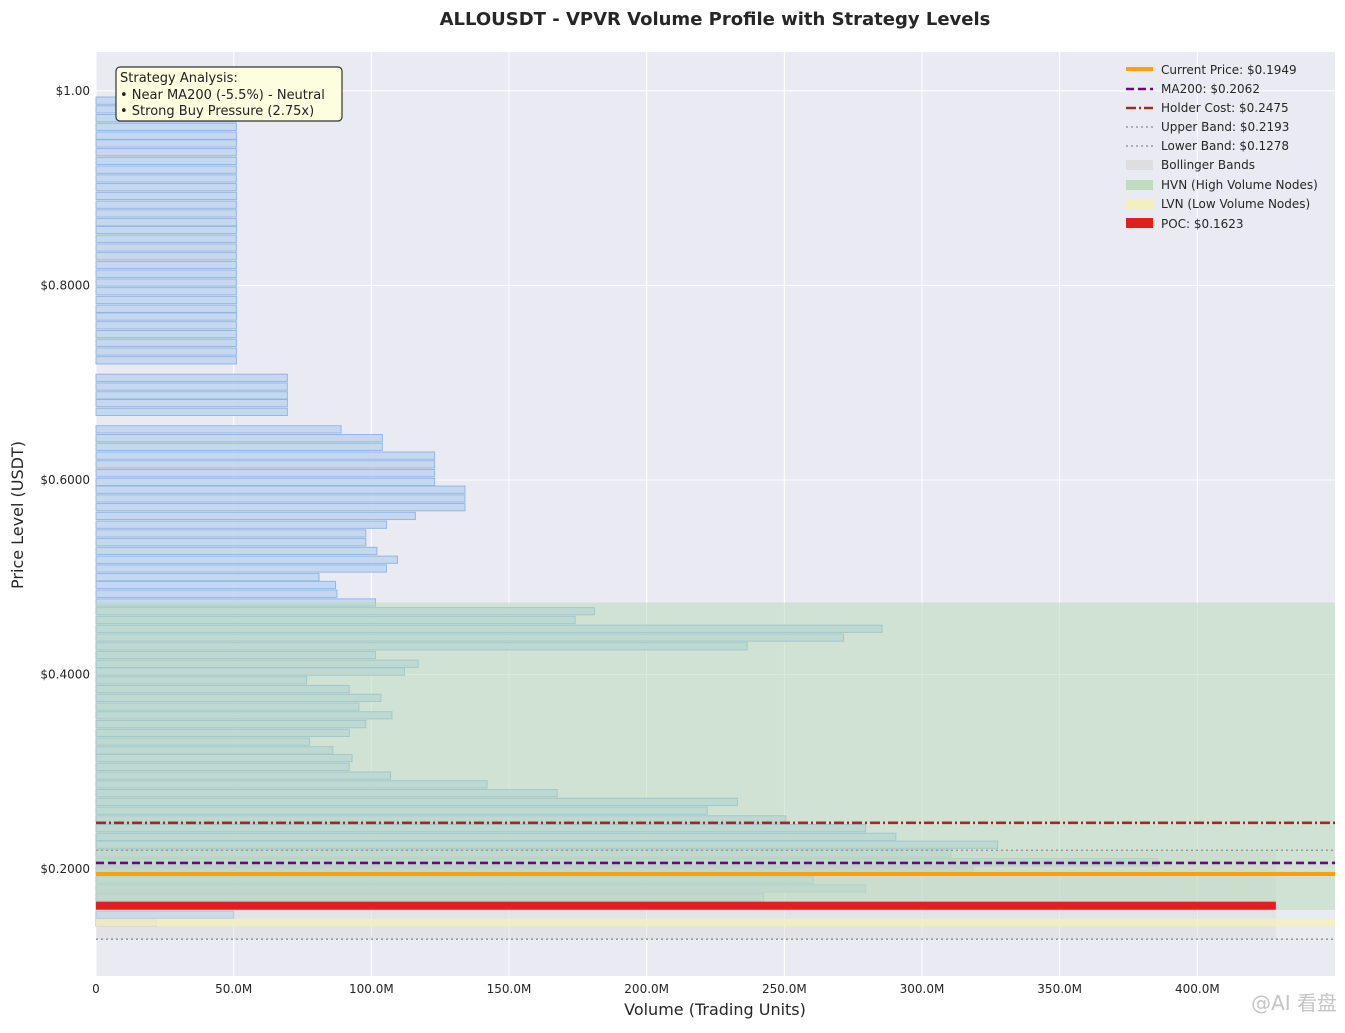 This screenshot has width=1345, height=1033. What do you see at coordinates (784, 989) in the screenshot?
I see `x-tick-label: 250.0M` at bounding box center [784, 989].